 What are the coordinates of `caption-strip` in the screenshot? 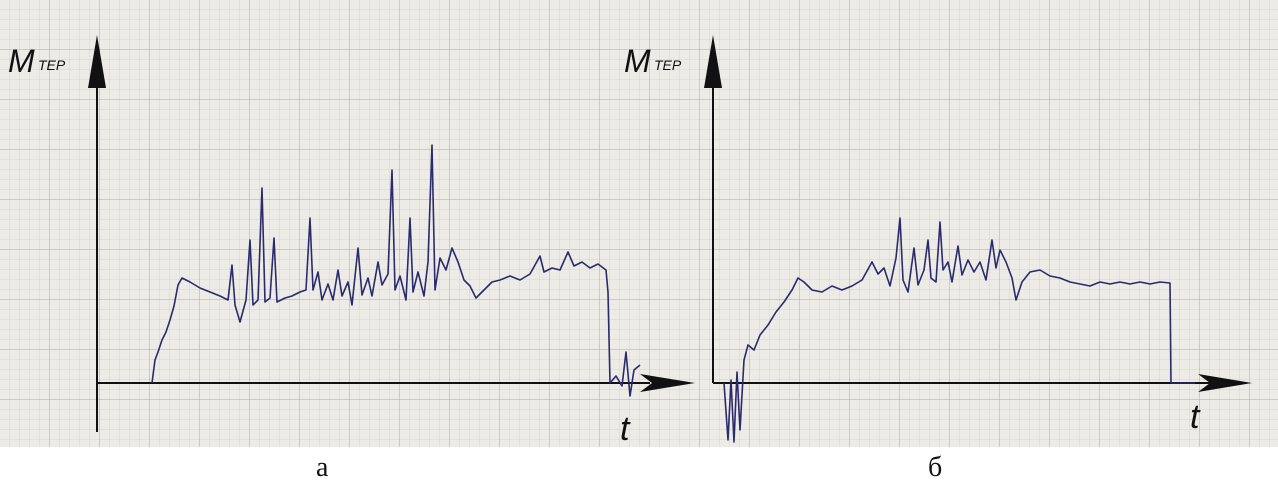 It's located at (639, 464).